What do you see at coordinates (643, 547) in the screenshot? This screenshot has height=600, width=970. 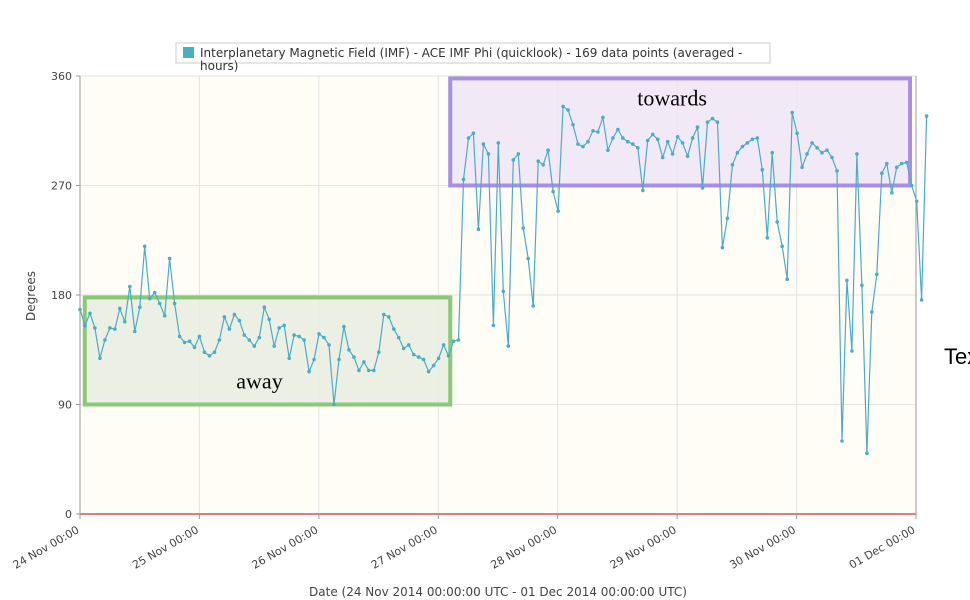 I see `x-tick-label: 29 Nov 00:00` at bounding box center [643, 547].